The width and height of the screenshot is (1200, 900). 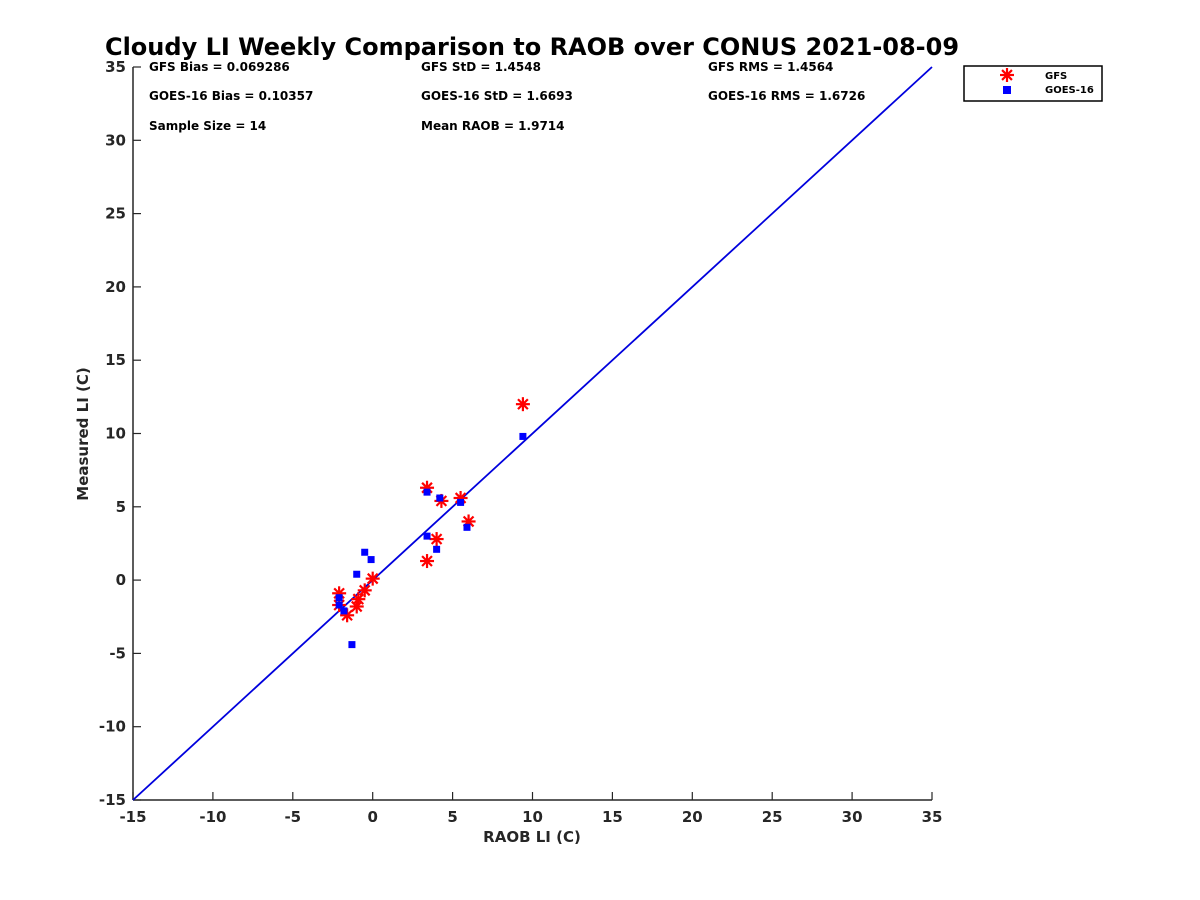 I want to click on x-tick-labels: -15 -10 -5 0 5 10 15 20 25 30 35, so click(x=530, y=817).